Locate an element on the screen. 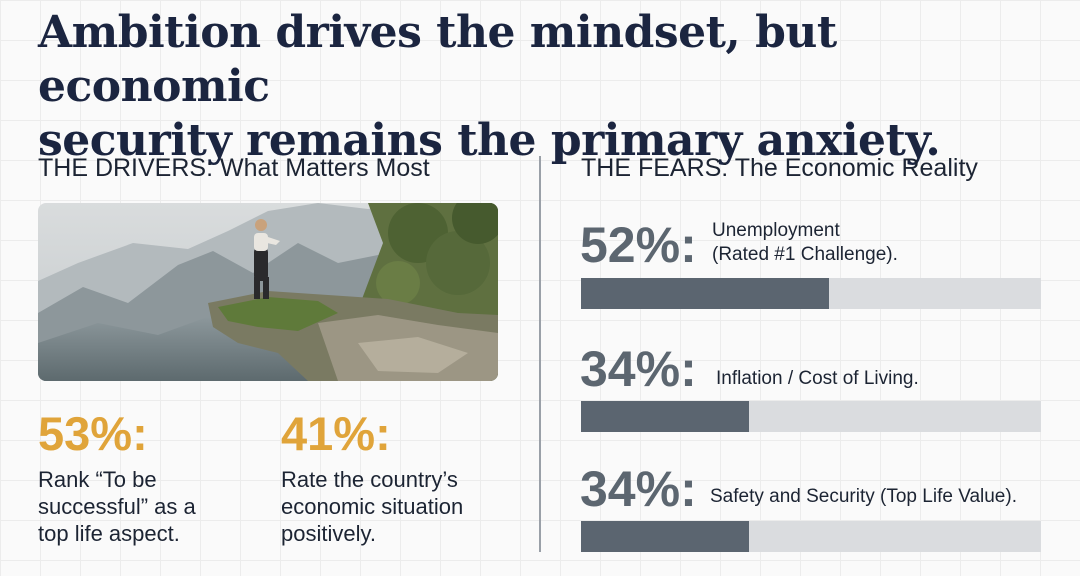  driver-stat-desc-1-line-1: Rank “To be is located at coordinates (97, 479).